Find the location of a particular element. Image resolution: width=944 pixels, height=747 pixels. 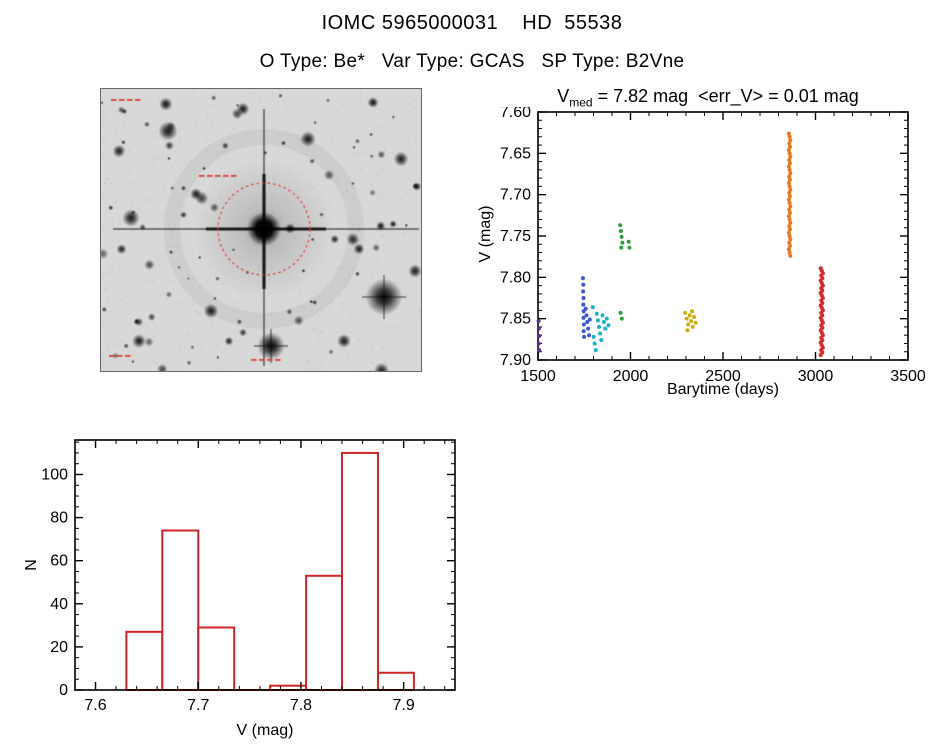

svg-text: 1500 is located at coordinates (538, 376).